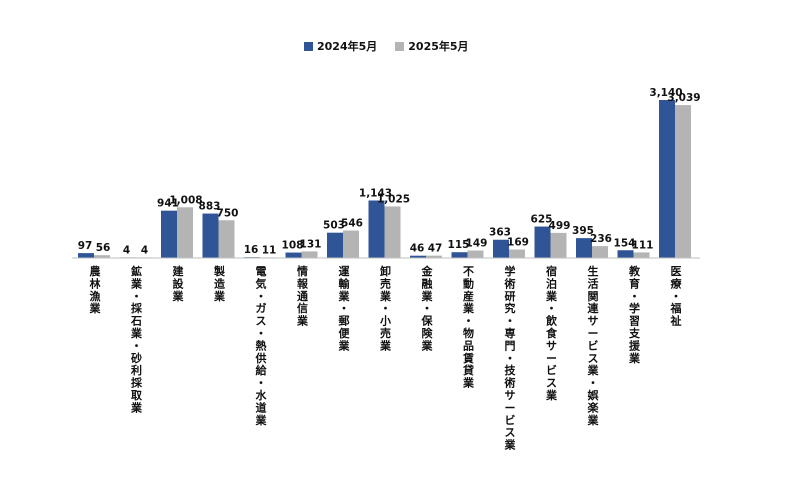 The image size is (800, 499). What do you see at coordinates (400, 46) in the screenshot?
I see `legend-swatch-2025` at bounding box center [400, 46].